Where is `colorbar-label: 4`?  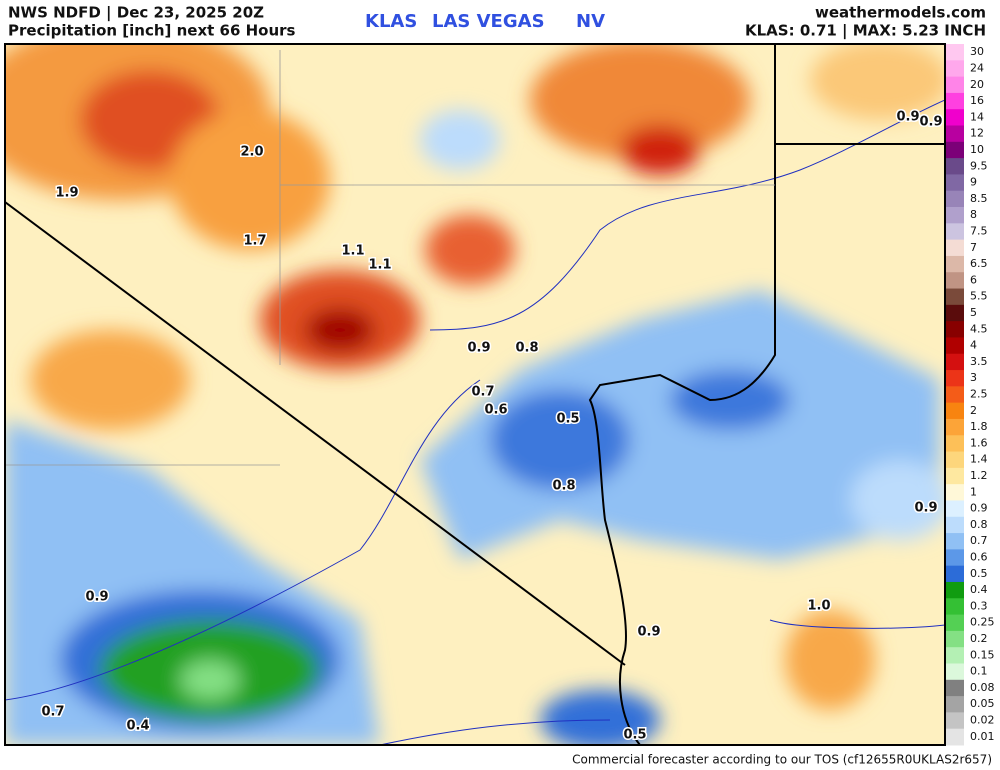 colorbar-label: 4 is located at coordinates (973, 345).